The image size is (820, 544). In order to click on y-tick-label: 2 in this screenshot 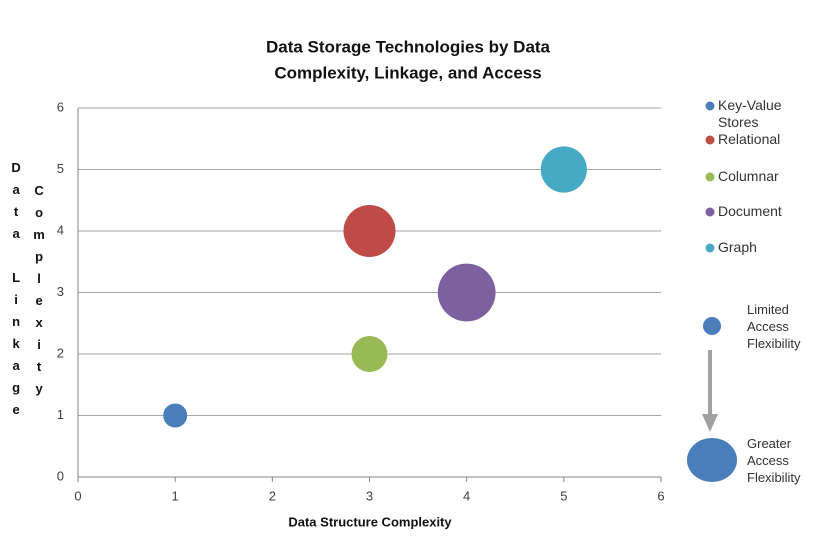, I will do `click(60, 352)`.